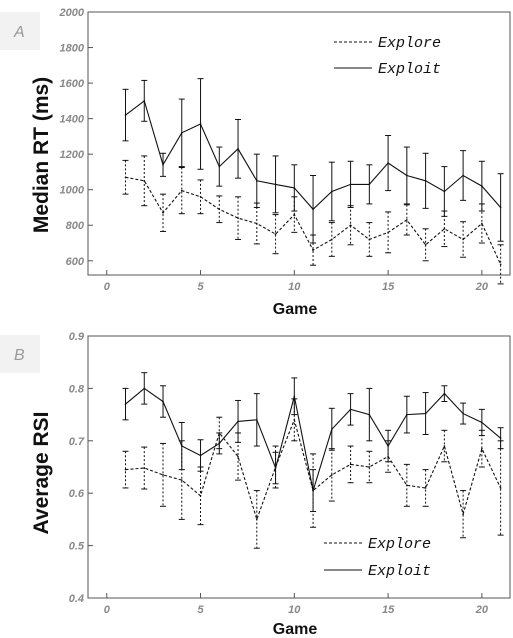 This screenshot has width=513, height=638. I want to click on panel-a-ytick-label: 1400, so click(72, 120).